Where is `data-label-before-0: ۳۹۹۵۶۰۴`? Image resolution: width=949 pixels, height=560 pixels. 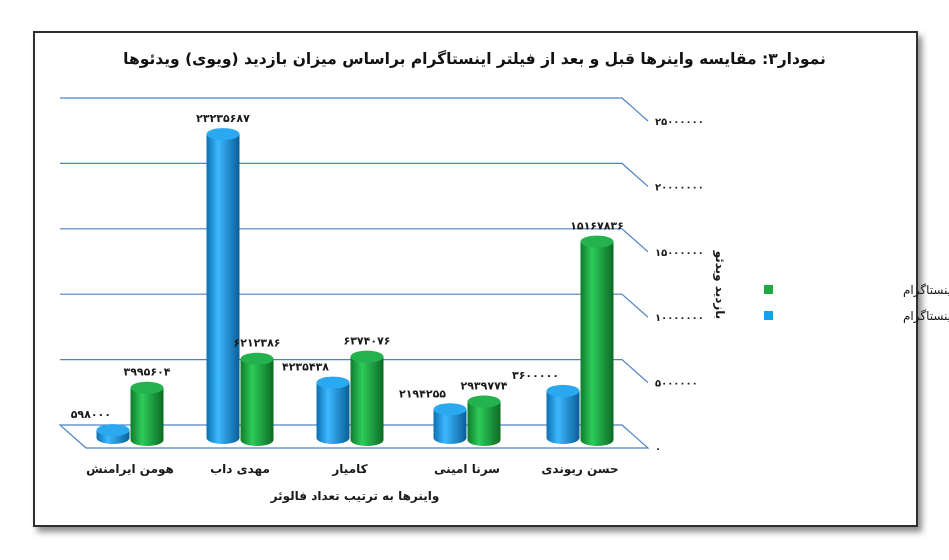
data-label-before-0: ۳۹۹۵۶۰۴ is located at coordinates (147, 372).